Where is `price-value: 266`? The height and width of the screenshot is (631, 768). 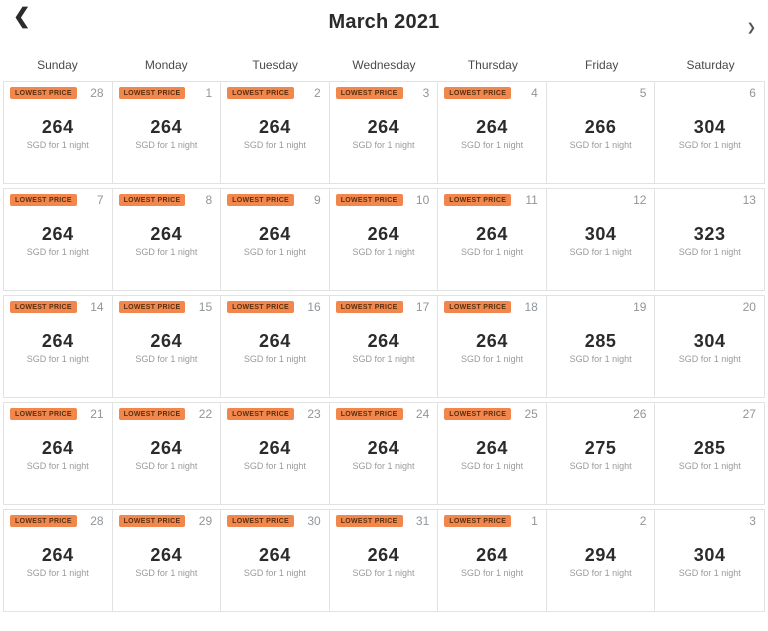
price-value: 266 is located at coordinates (600, 127).